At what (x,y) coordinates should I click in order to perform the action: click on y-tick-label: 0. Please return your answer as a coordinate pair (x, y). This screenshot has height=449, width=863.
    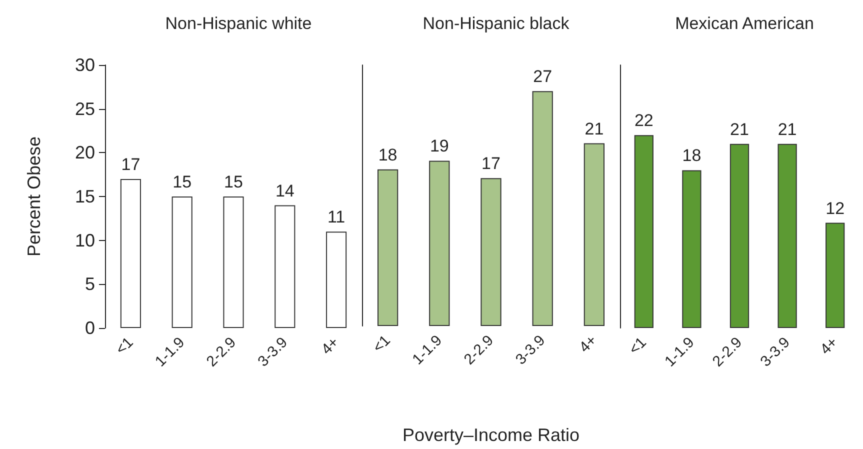
    Looking at the image, I should click on (89, 328).